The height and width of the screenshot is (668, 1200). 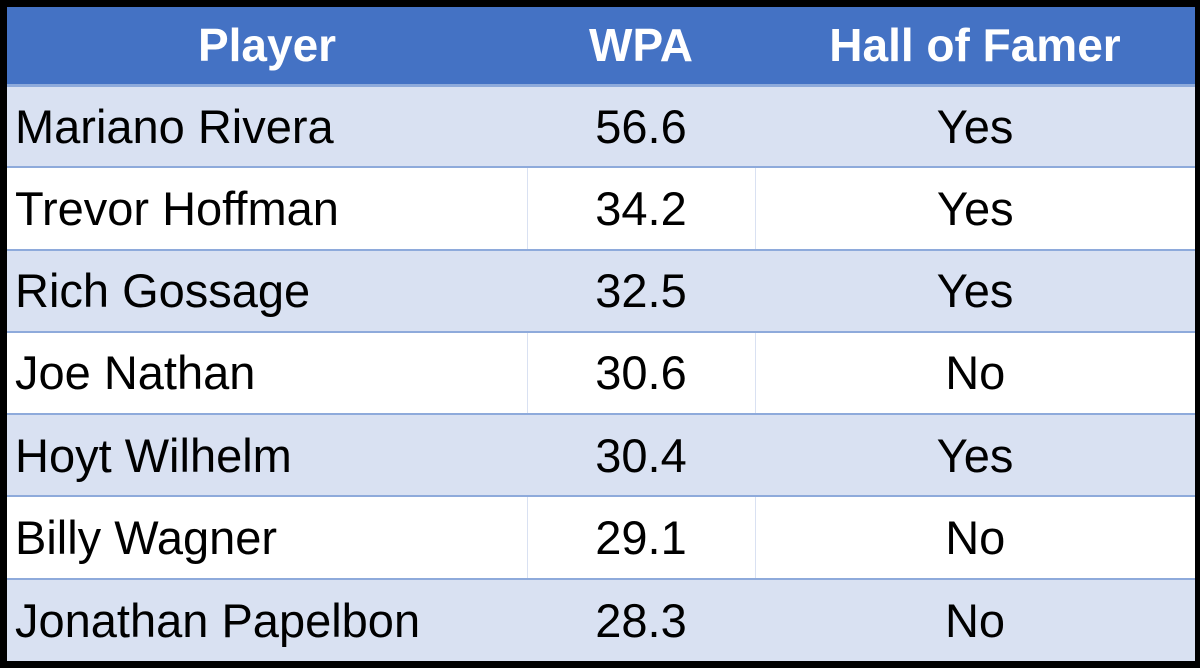 What do you see at coordinates (641, 209) in the screenshot?
I see `wpa-cell: 34.2` at bounding box center [641, 209].